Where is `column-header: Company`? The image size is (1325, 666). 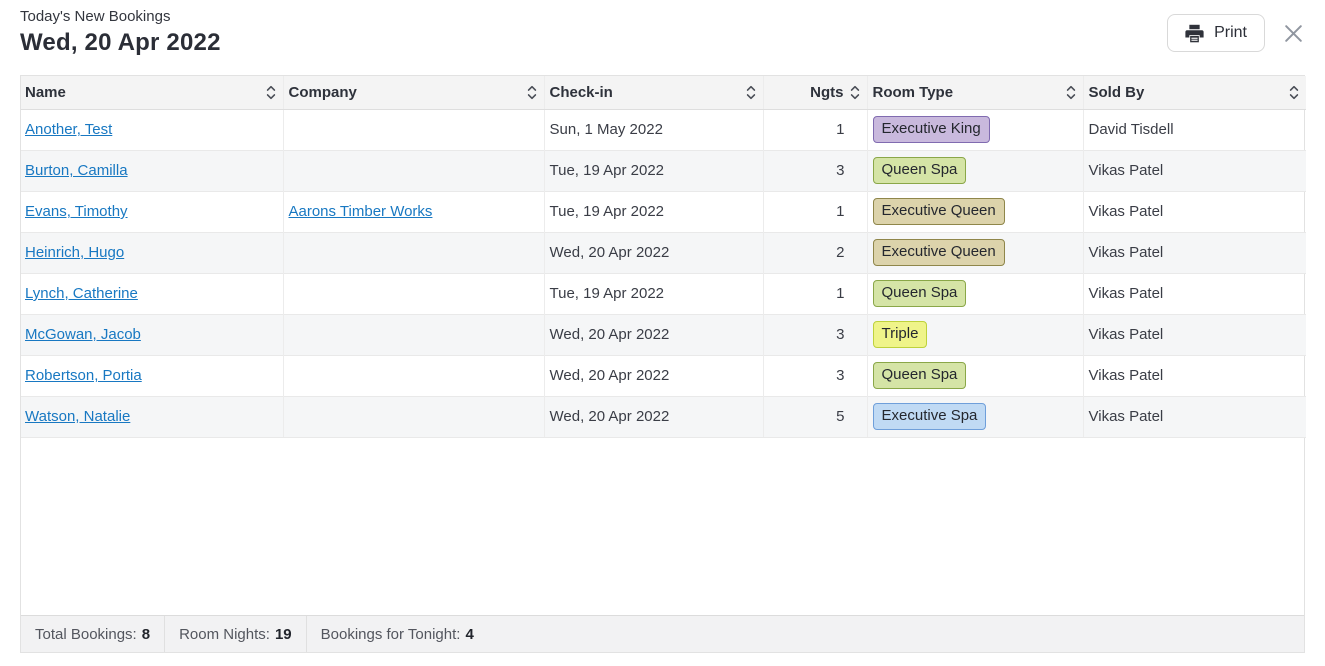
column-header: Company is located at coordinates (413, 93).